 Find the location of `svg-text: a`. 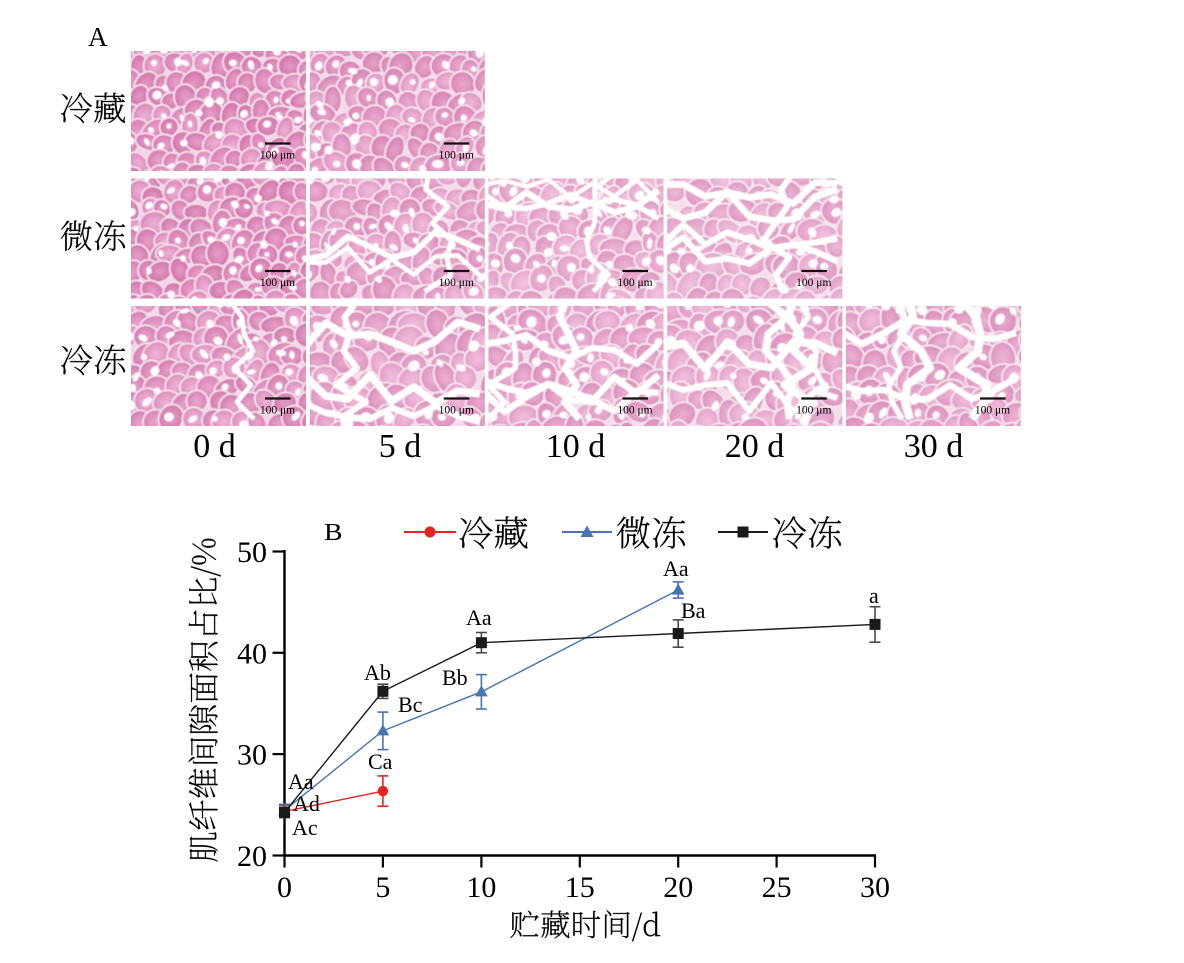

svg-text: a is located at coordinates (874, 595).